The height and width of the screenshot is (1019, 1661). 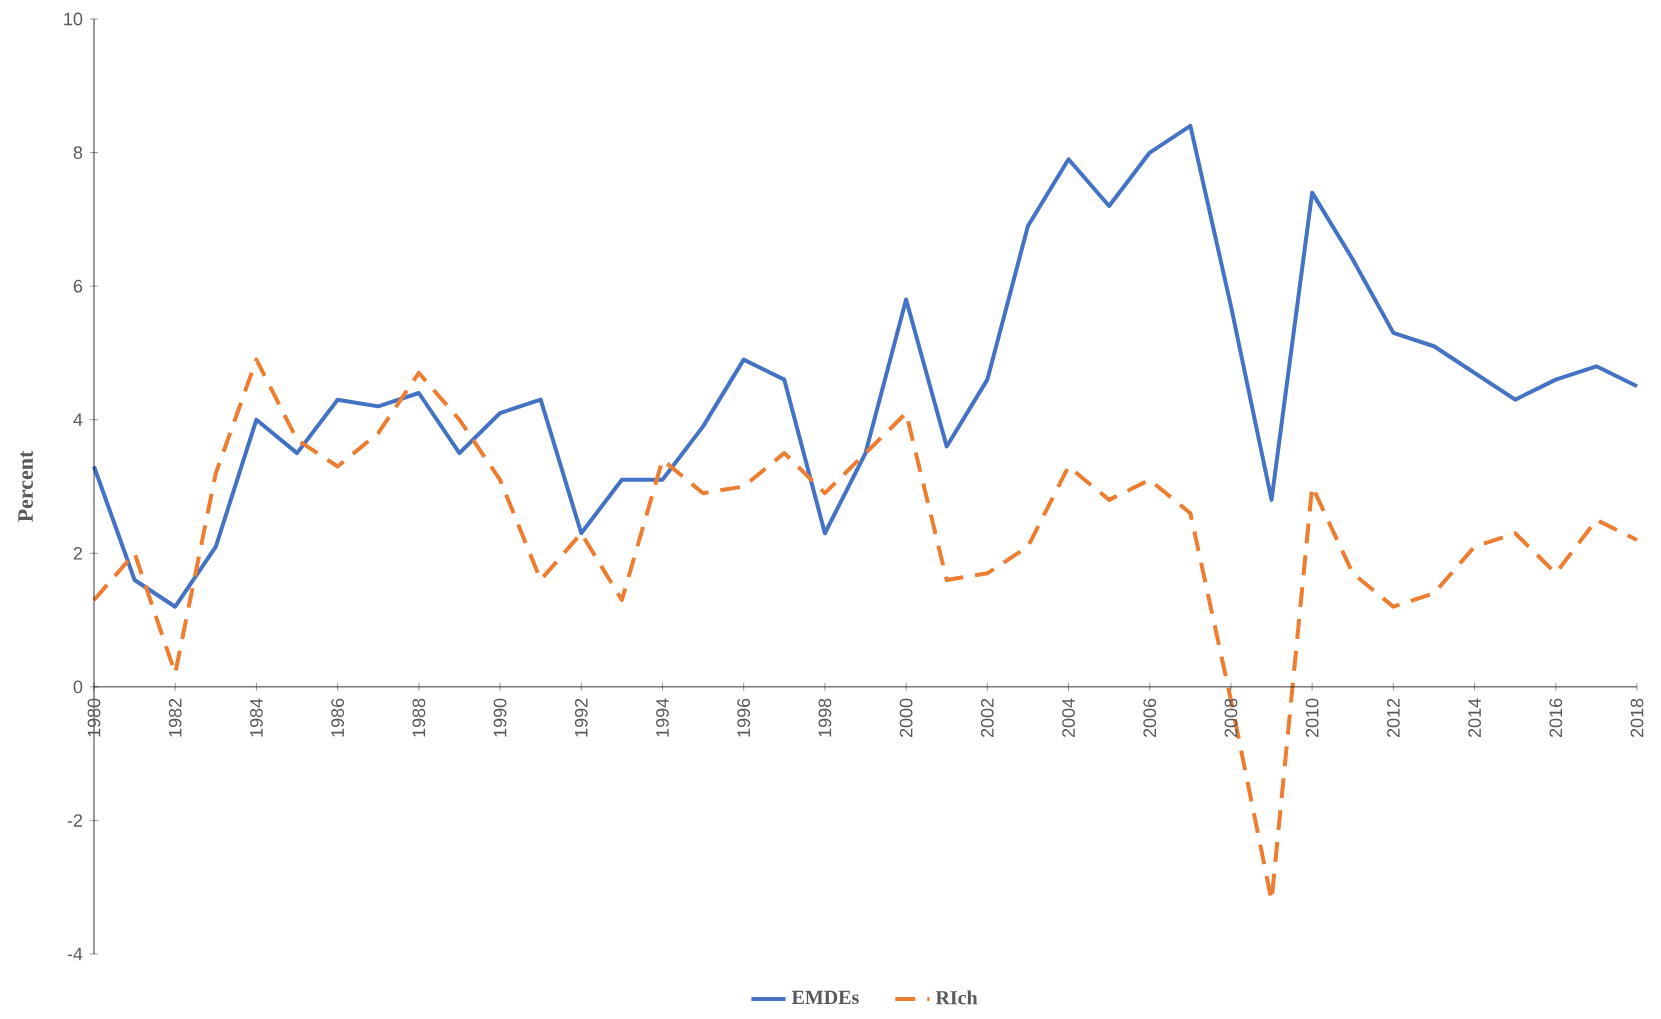 I want to click on x-tick-label: 2016, so click(x=1556, y=718).